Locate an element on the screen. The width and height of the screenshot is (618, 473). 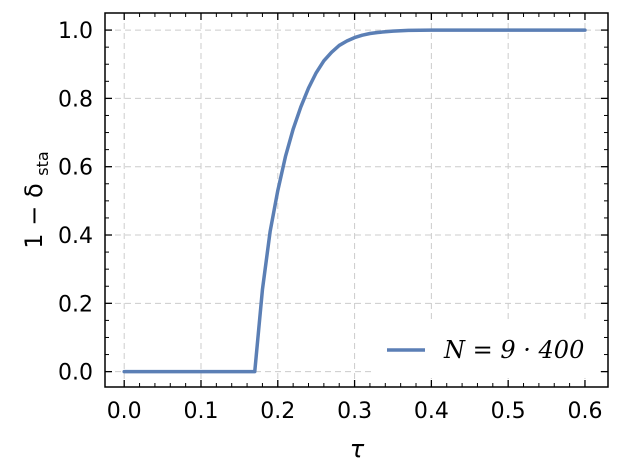
x-tick-label: 0.4 is located at coordinates (431, 411).